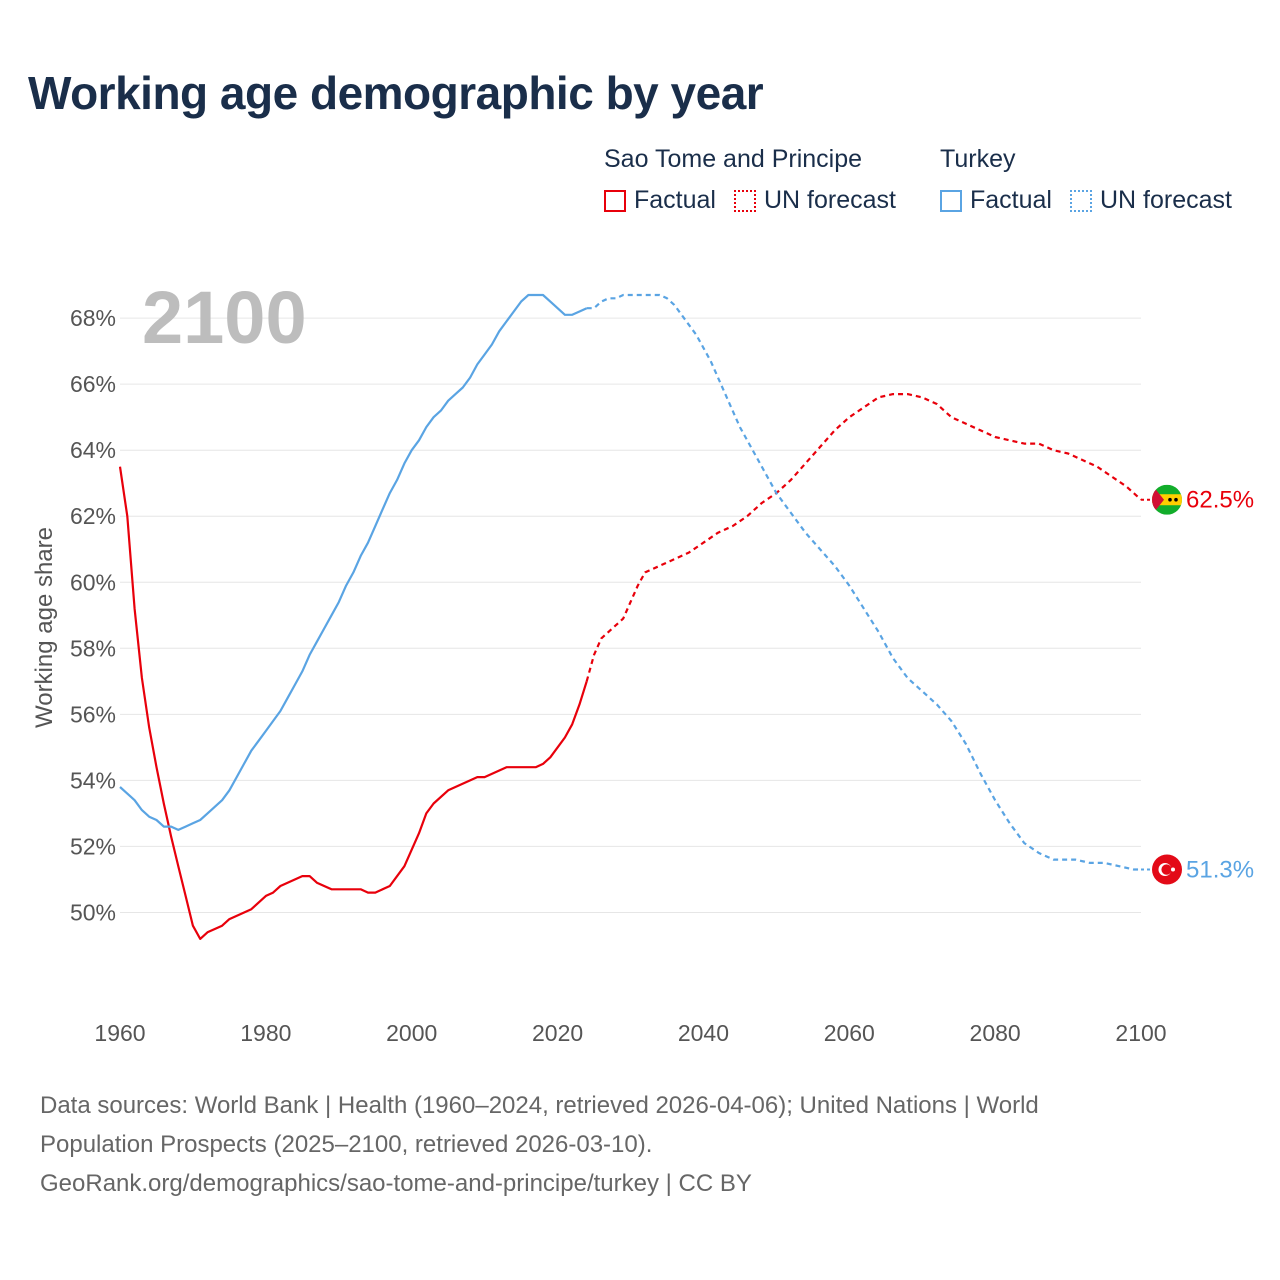  What do you see at coordinates (863, 537) in the screenshot?
I see `series-line-forecast` at bounding box center [863, 537].